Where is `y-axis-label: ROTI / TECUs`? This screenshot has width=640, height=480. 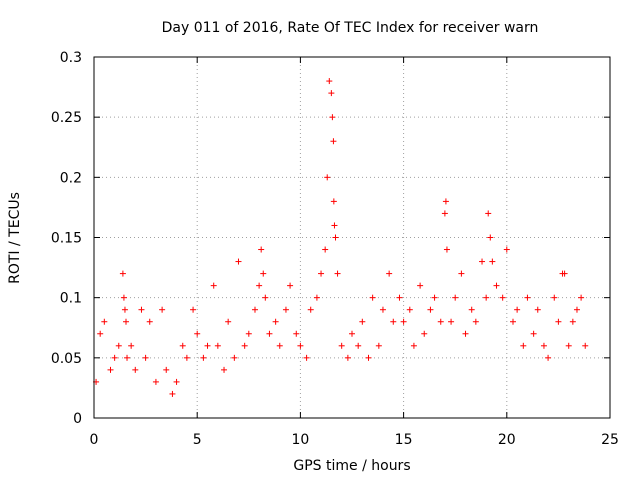
y-axis-label: ROTI / TECUs is located at coordinates (15, 238).